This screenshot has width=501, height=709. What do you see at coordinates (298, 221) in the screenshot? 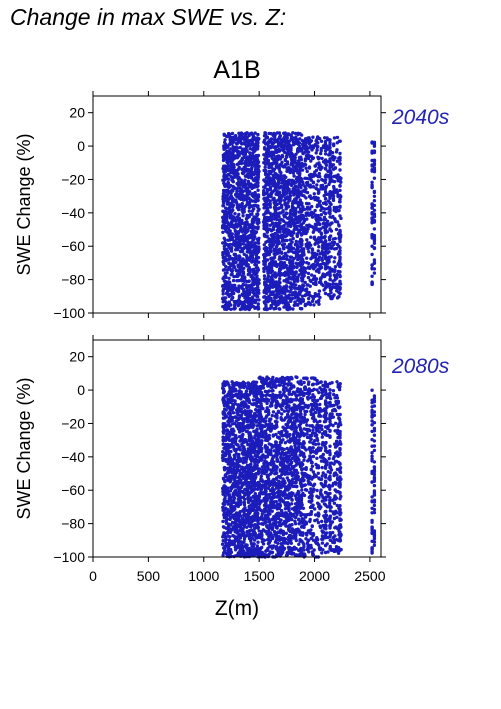
I see `points-2040s` at bounding box center [298, 221].